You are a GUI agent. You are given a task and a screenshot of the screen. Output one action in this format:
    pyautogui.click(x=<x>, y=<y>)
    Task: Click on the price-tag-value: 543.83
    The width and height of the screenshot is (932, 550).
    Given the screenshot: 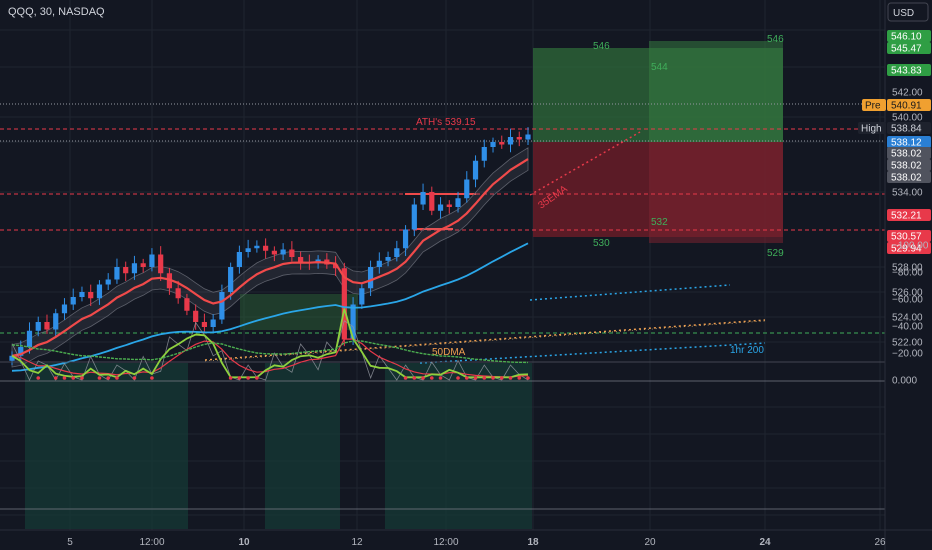 What is the action you would take?
    pyautogui.click(x=906, y=71)
    